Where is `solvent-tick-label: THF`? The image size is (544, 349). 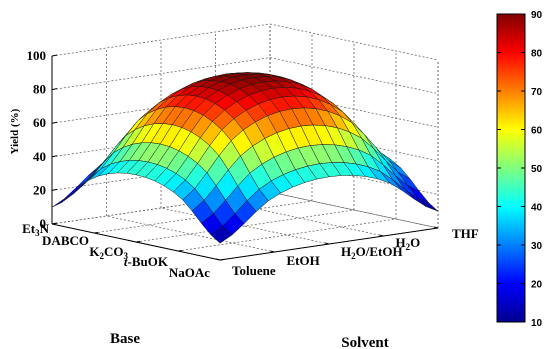 solvent-tick-label: THF is located at coordinates (465, 233).